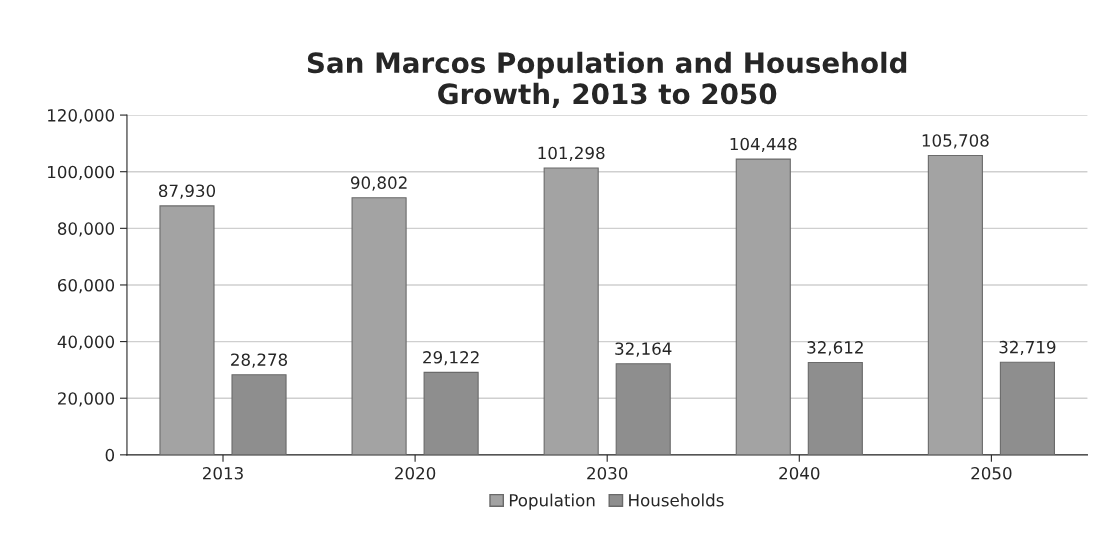  I want to click on chart-title: San Marcos Population and Household Growth, 2013 to 2050, so click(607, 79).